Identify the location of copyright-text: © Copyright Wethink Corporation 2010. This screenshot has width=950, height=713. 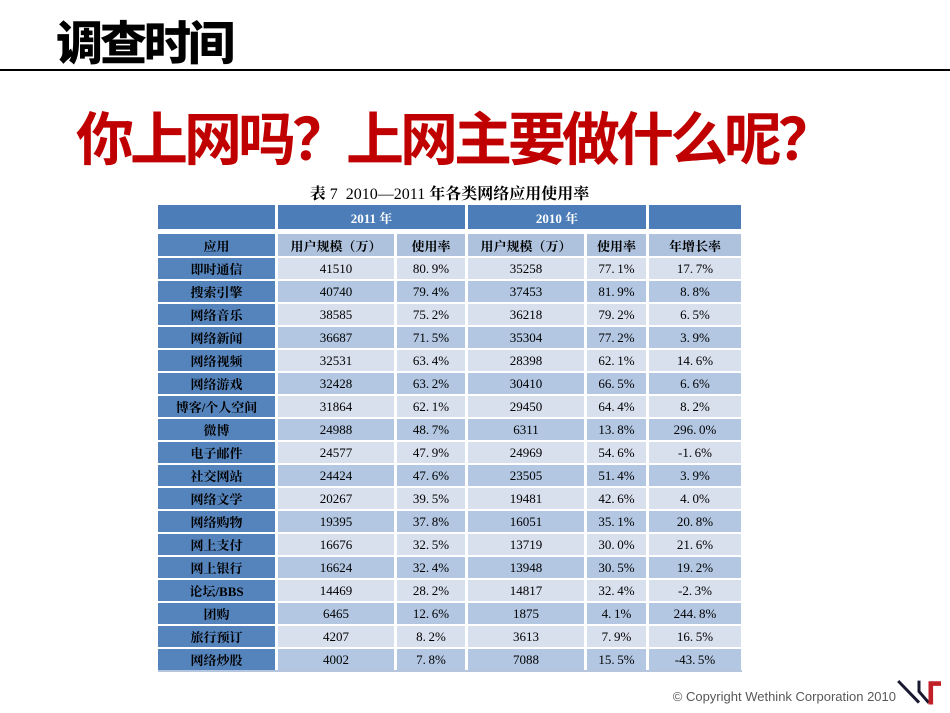
(784, 696).